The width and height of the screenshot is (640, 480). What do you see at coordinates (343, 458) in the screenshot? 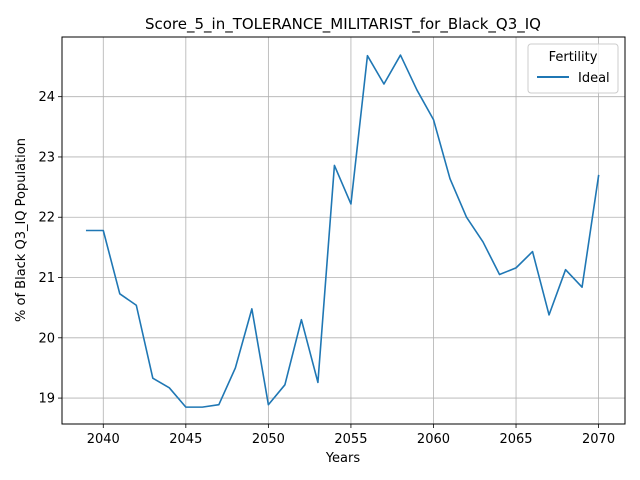
I see `x-axis-label: Years` at bounding box center [343, 458].